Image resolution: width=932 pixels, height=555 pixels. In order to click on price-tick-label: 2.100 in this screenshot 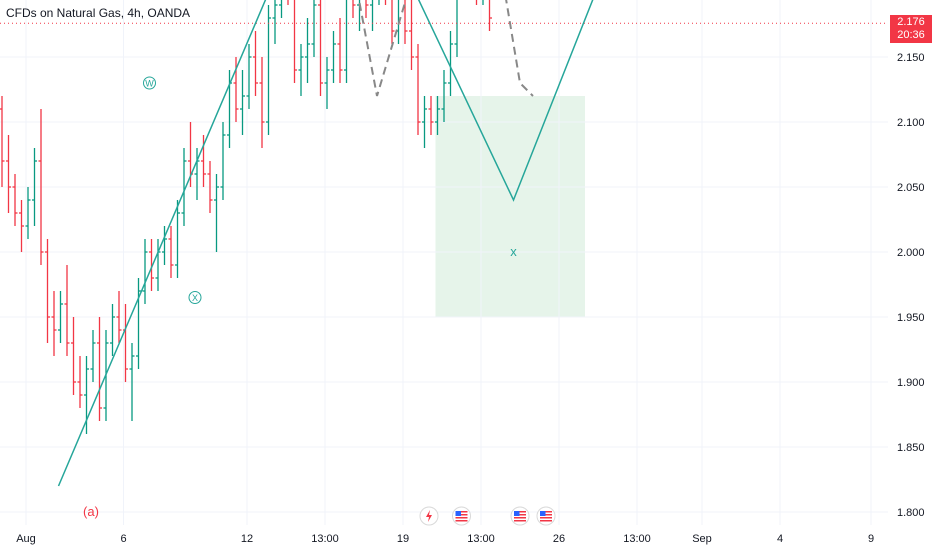, I will do `click(911, 123)`.